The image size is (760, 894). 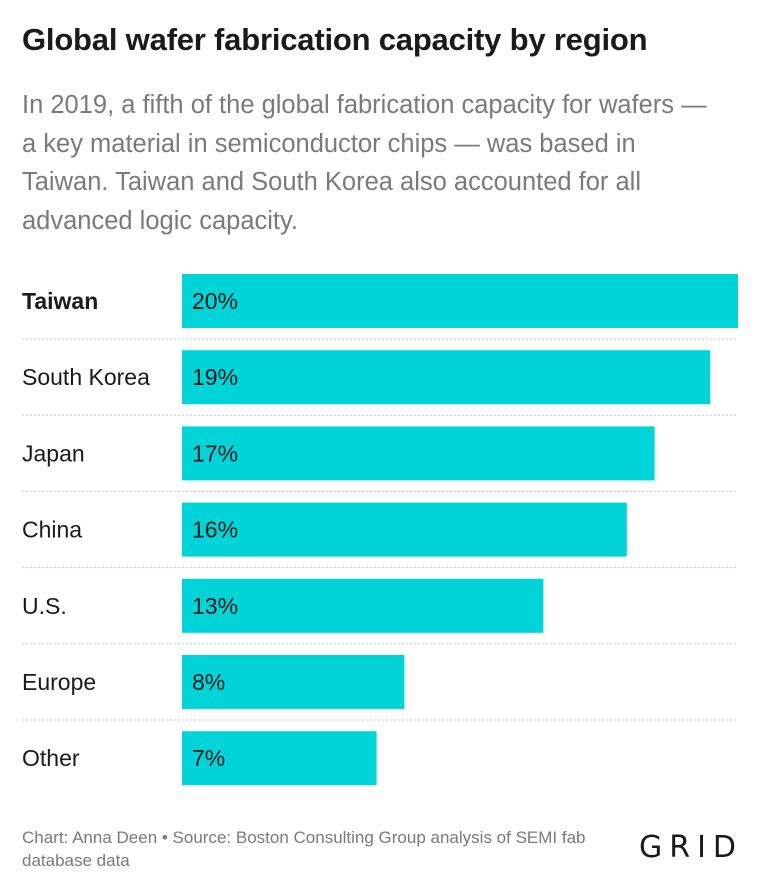 What do you see at coordinates (279, 758) in the screenshot?
I see `bar-other` at bounding box center [279, 758].